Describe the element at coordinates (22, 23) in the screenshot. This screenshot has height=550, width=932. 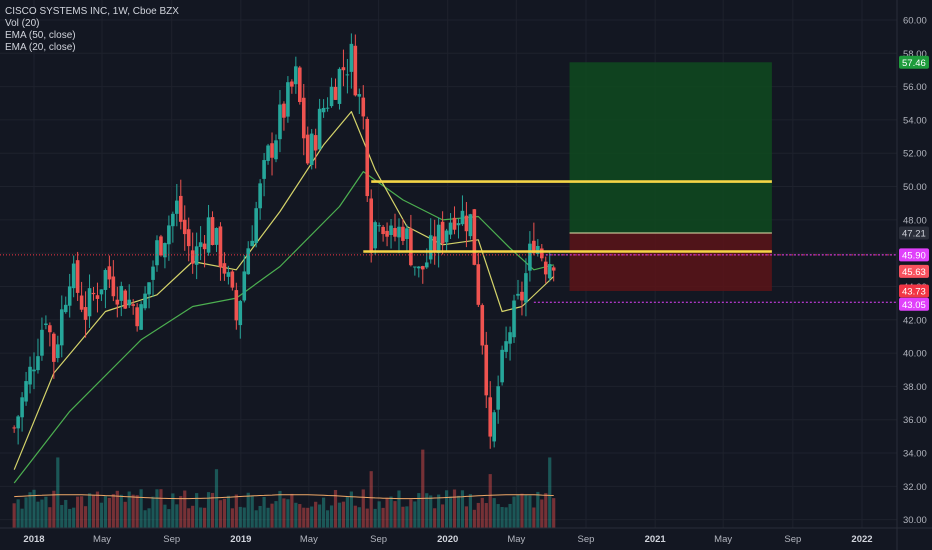
I see `legend-volume: Vol (20)` at that location.